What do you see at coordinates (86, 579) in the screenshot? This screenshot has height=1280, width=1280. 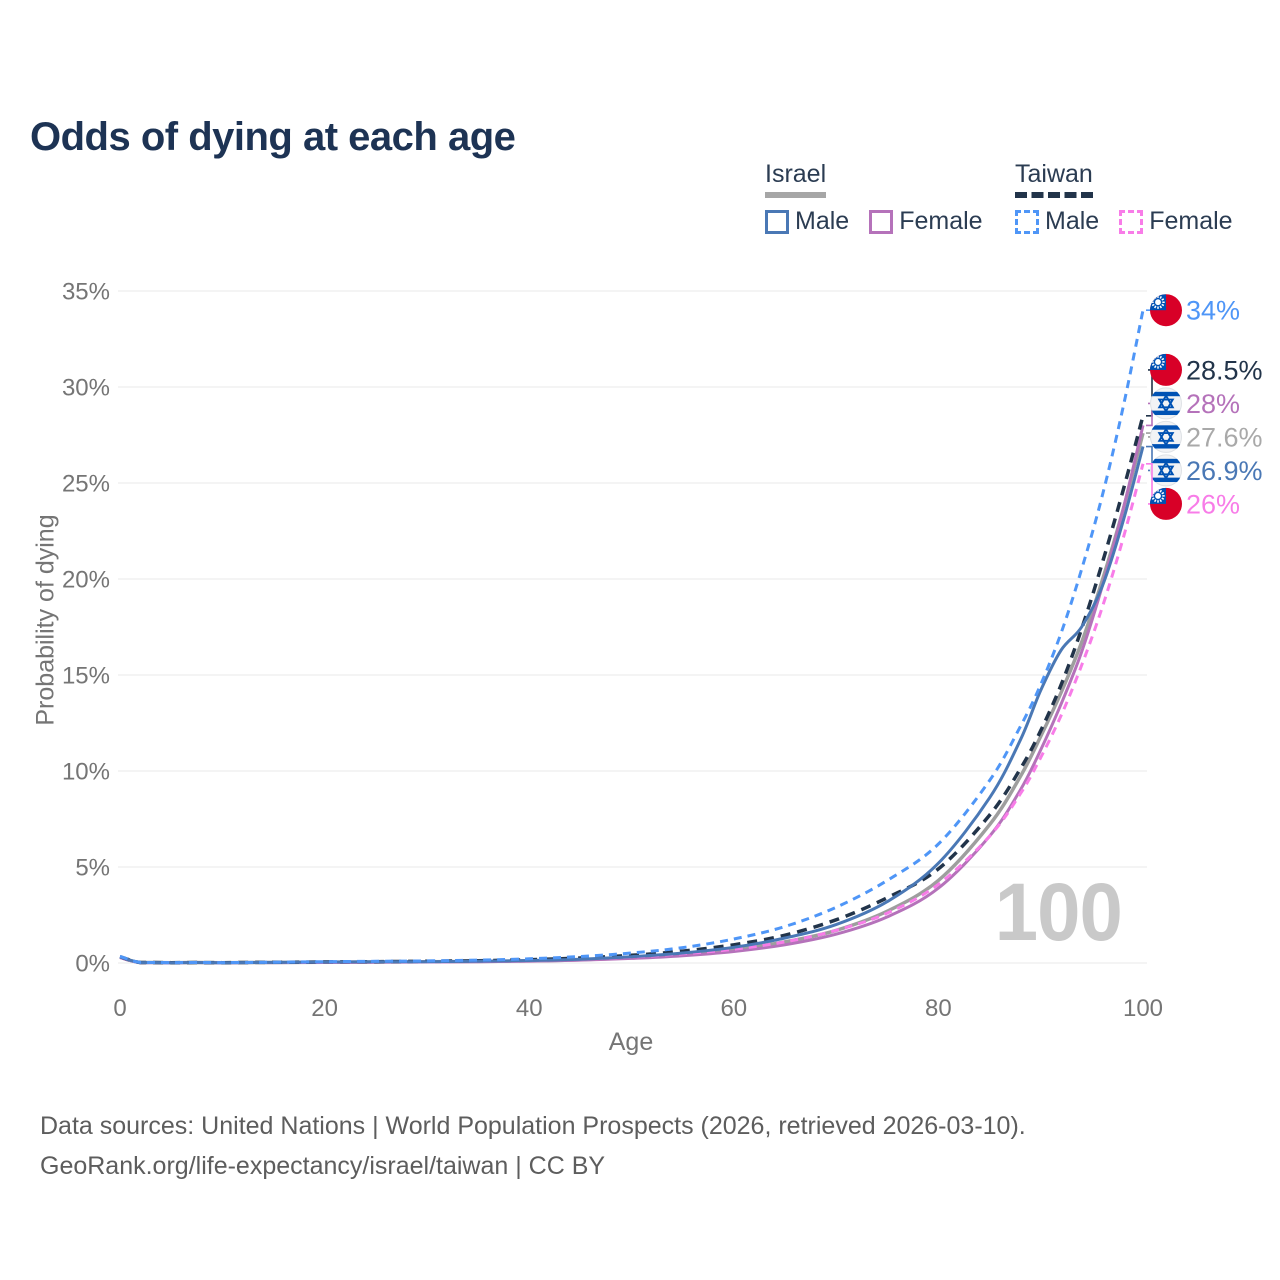 I see `y-tick-label: 20%` at bounding box center [86, 579].